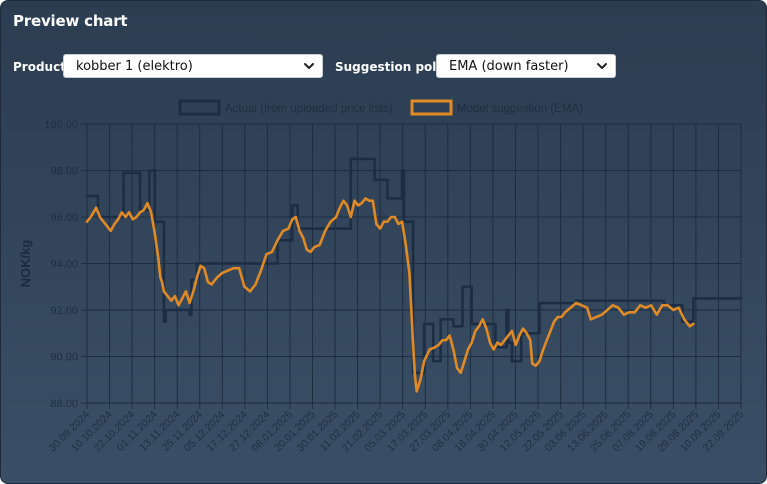 The image size is (767, 484). What do you see at coordinates (25, 264) in the screenshot?
I see `y-axis-label: NOK/kg` at bounding box center [25, 264].